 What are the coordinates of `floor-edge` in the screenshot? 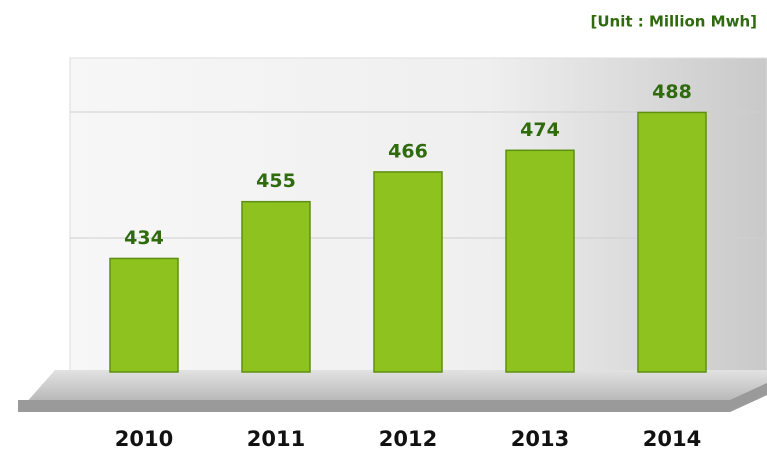 It's located at (392, 397).